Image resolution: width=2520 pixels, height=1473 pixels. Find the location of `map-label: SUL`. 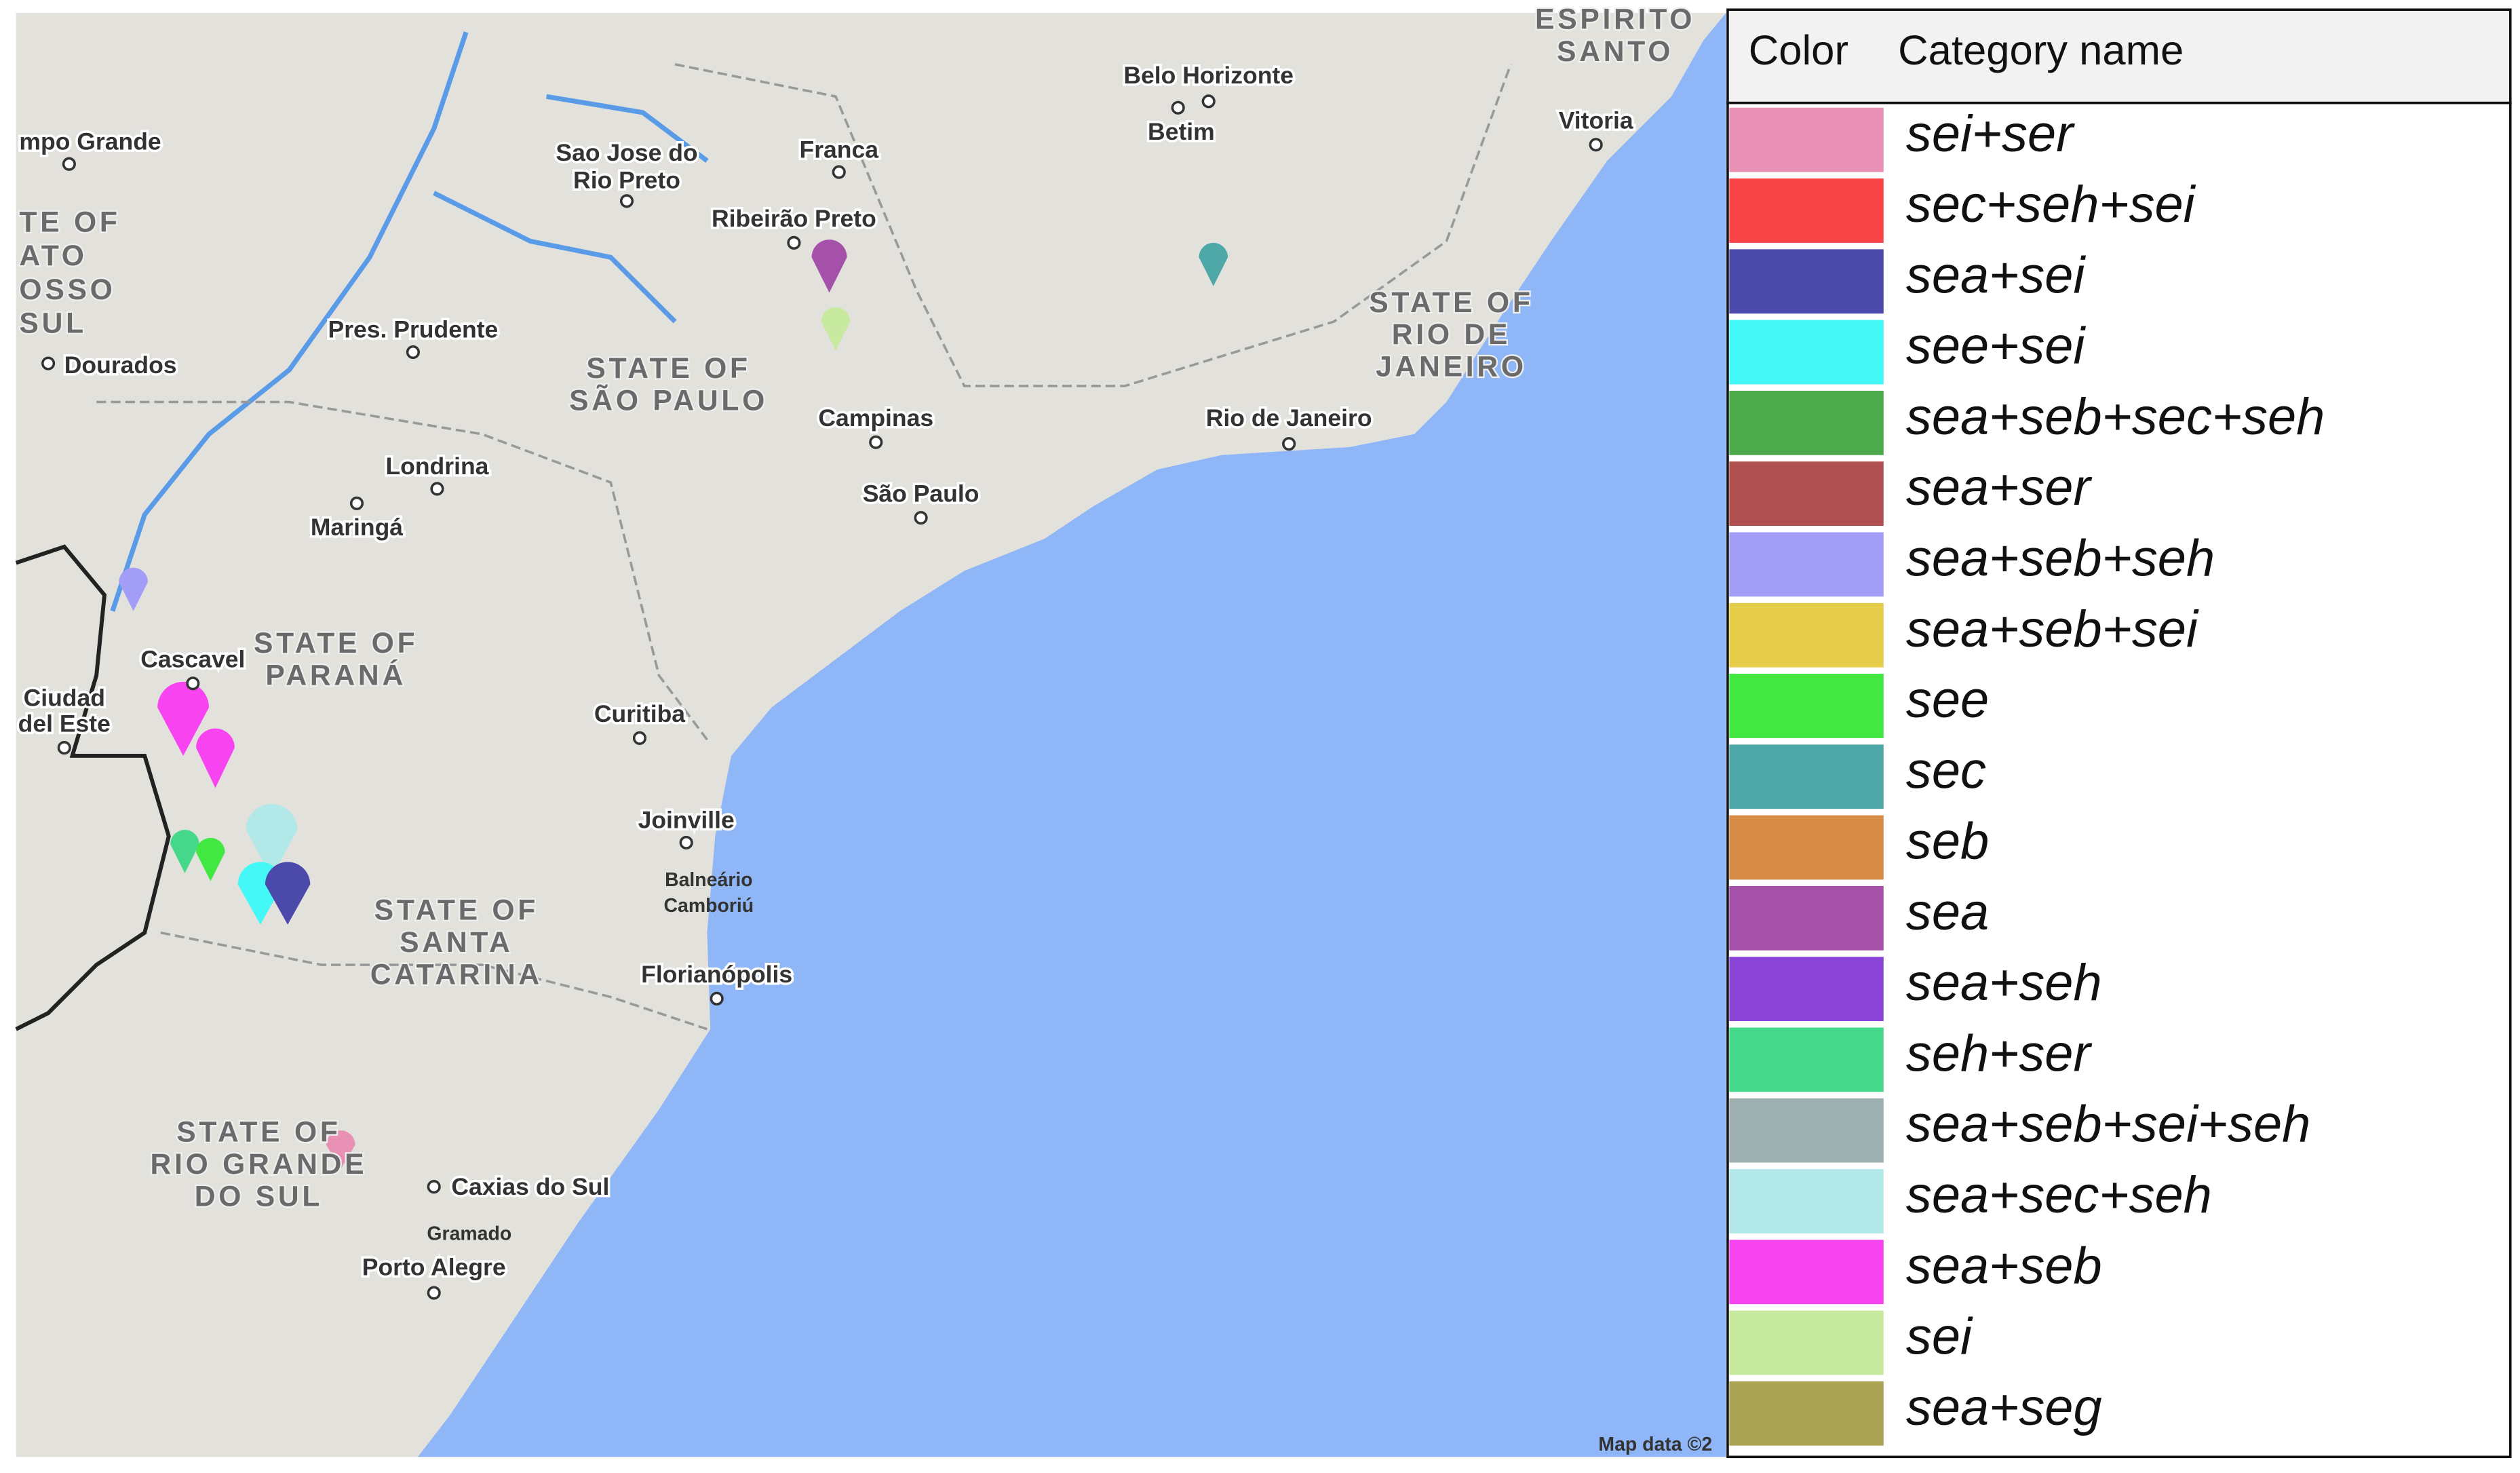

map-label: SUL is located at coordinates (53, 323).